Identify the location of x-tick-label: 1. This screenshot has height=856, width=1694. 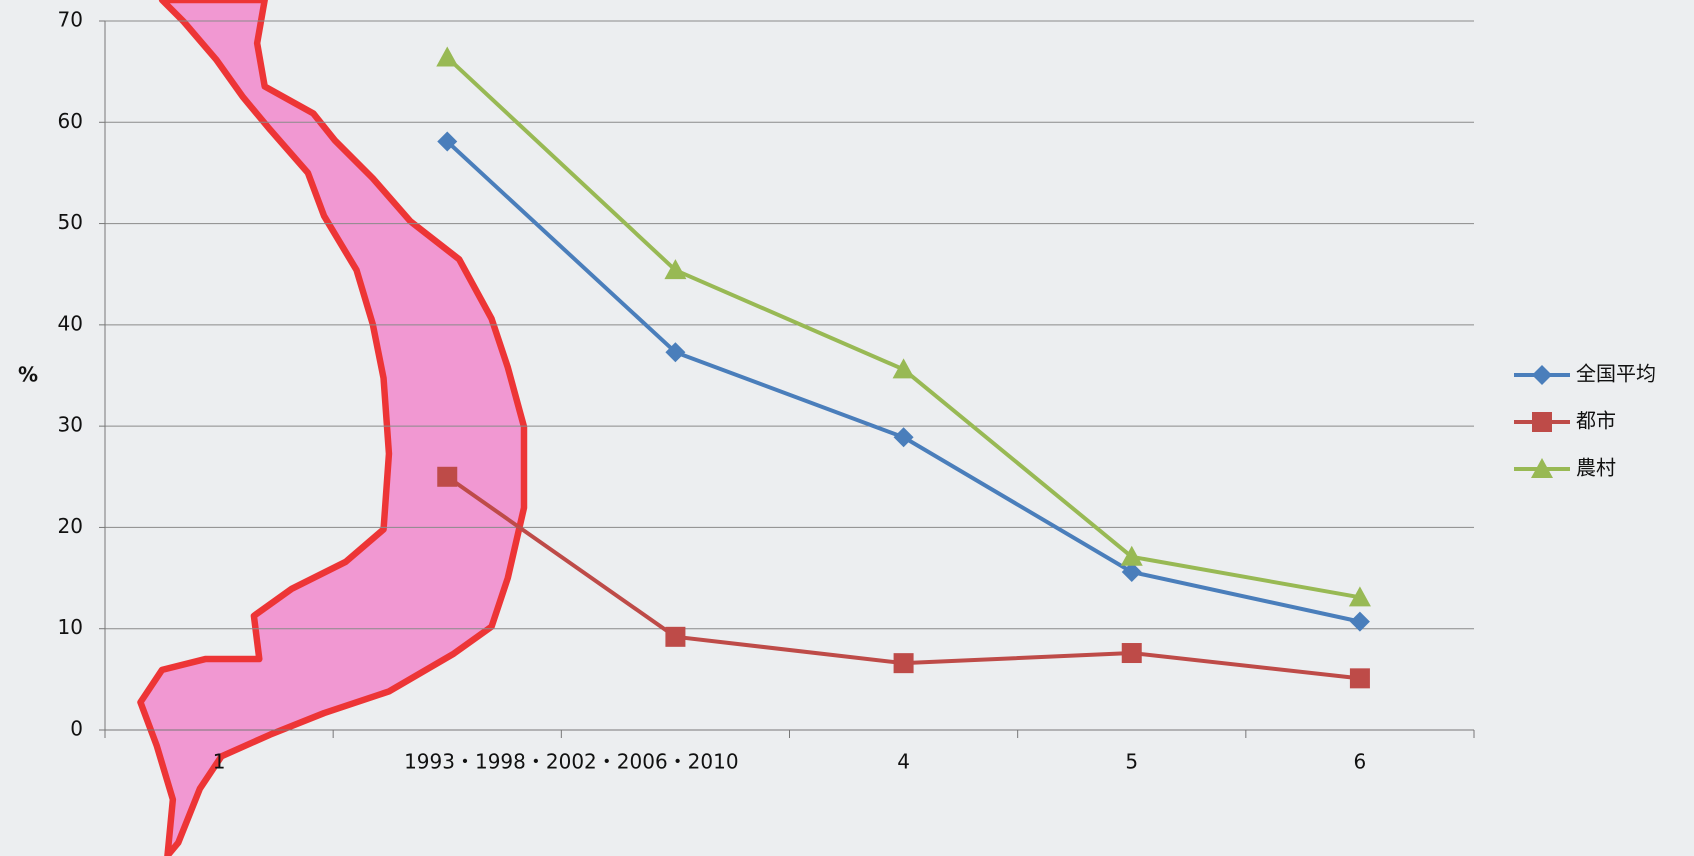
(219, 762).